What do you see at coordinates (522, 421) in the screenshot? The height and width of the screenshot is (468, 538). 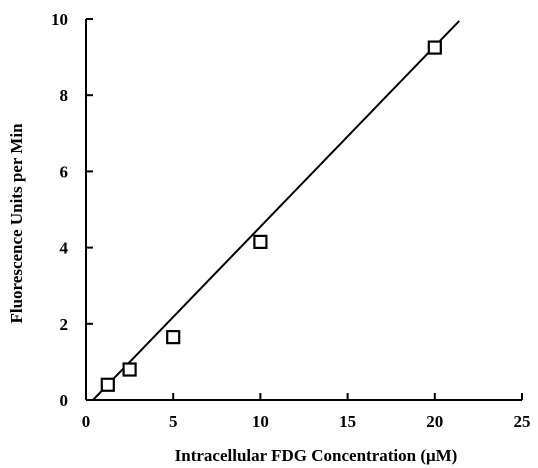 I see `x-tick-label: 25` at bounding box center [522, 421].